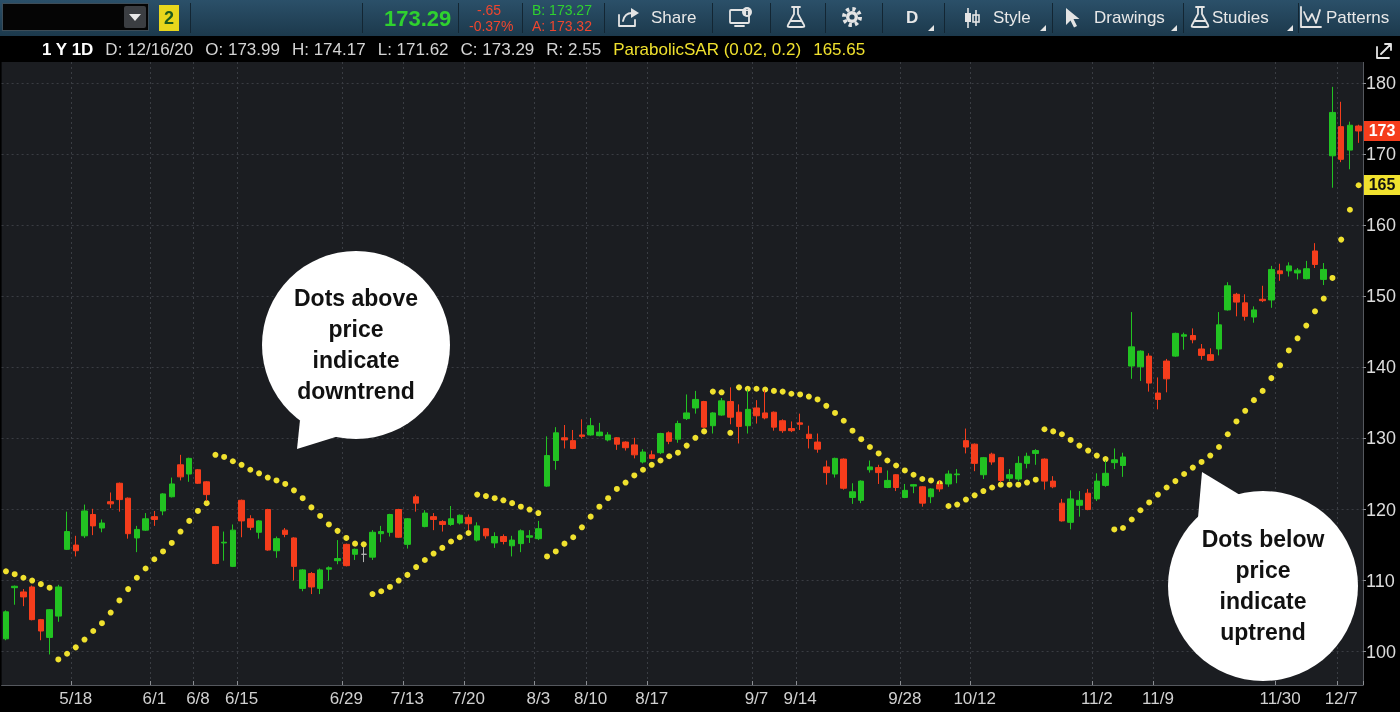 The image size is (1400, 712). What do you see at coordinates (1382, 185) in the screenshot?
I see `annotation: 165` at bounding box center [1382, 185].